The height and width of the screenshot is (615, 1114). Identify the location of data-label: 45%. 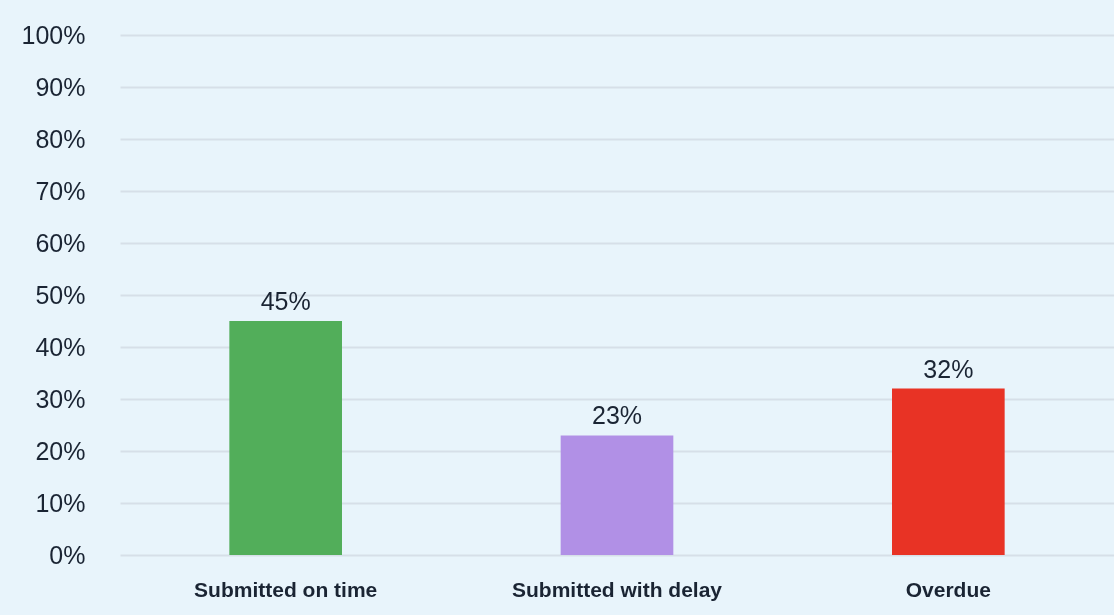
(285, 301).